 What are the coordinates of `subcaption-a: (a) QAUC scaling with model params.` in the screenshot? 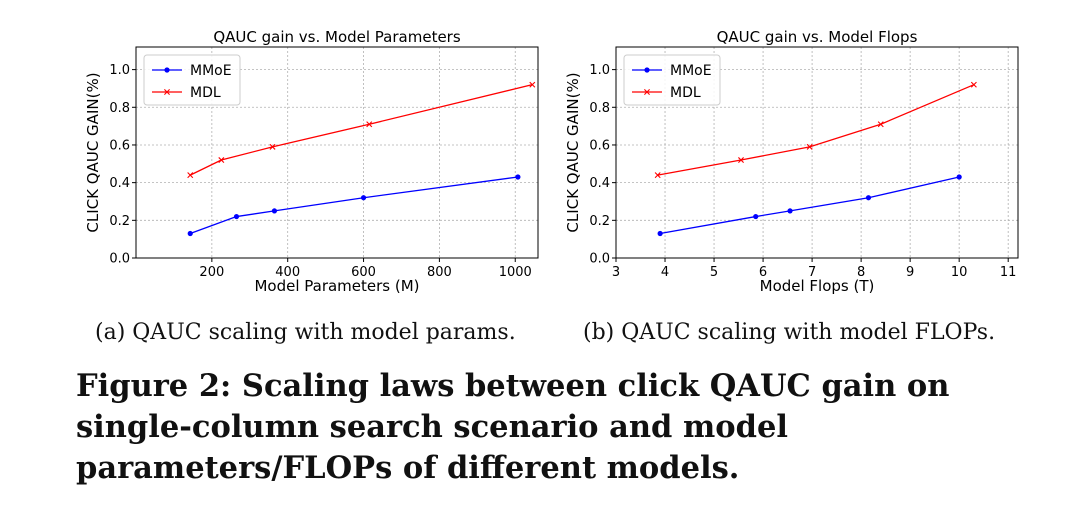 It's located at (305, 332).